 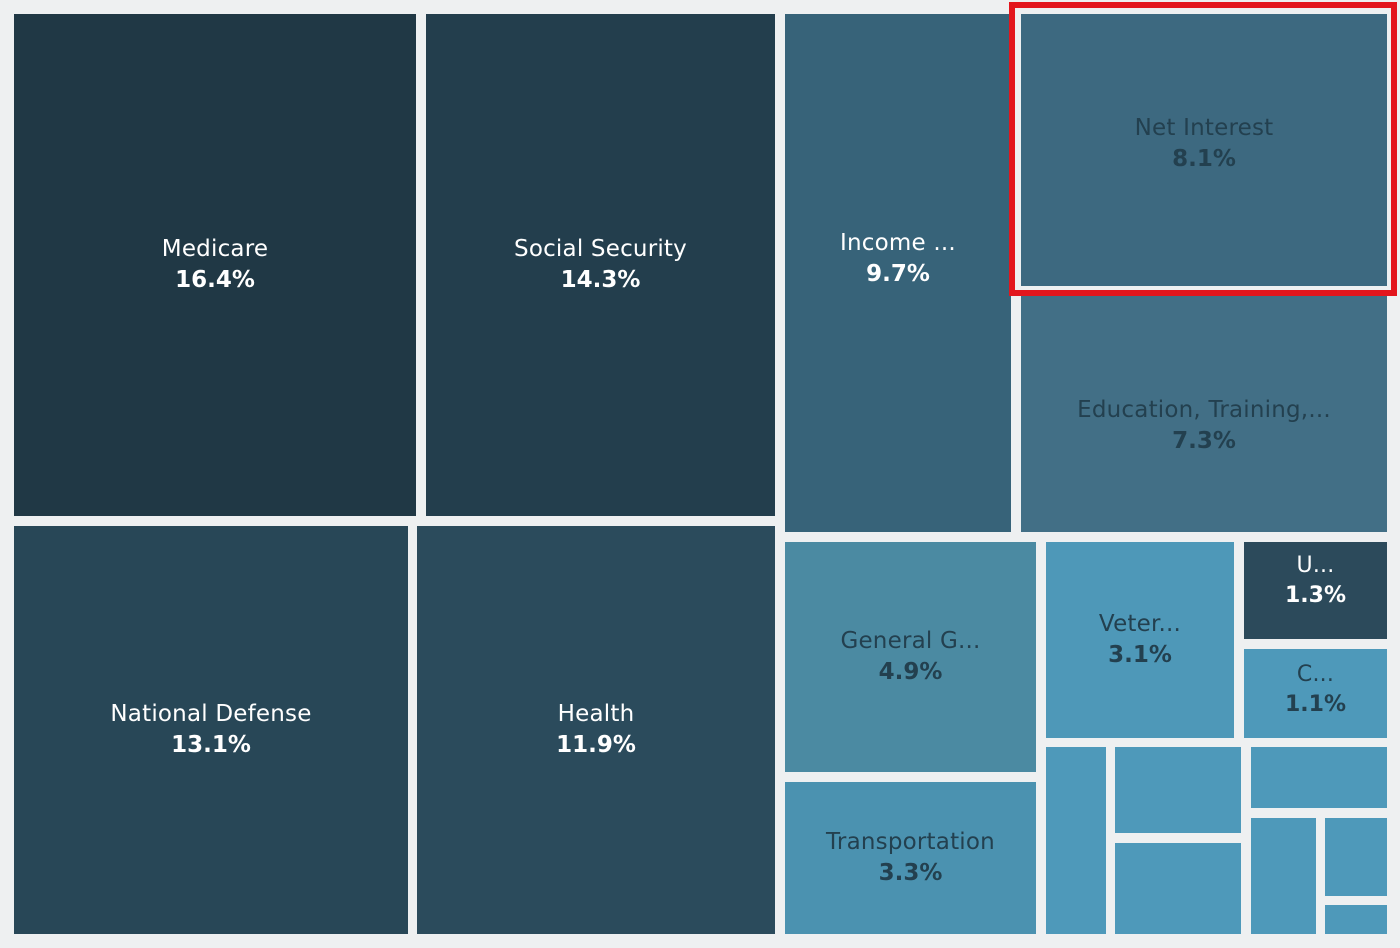 I want to click on treemap-tile-health: Health 11.9%, so click(x=596, y=730).